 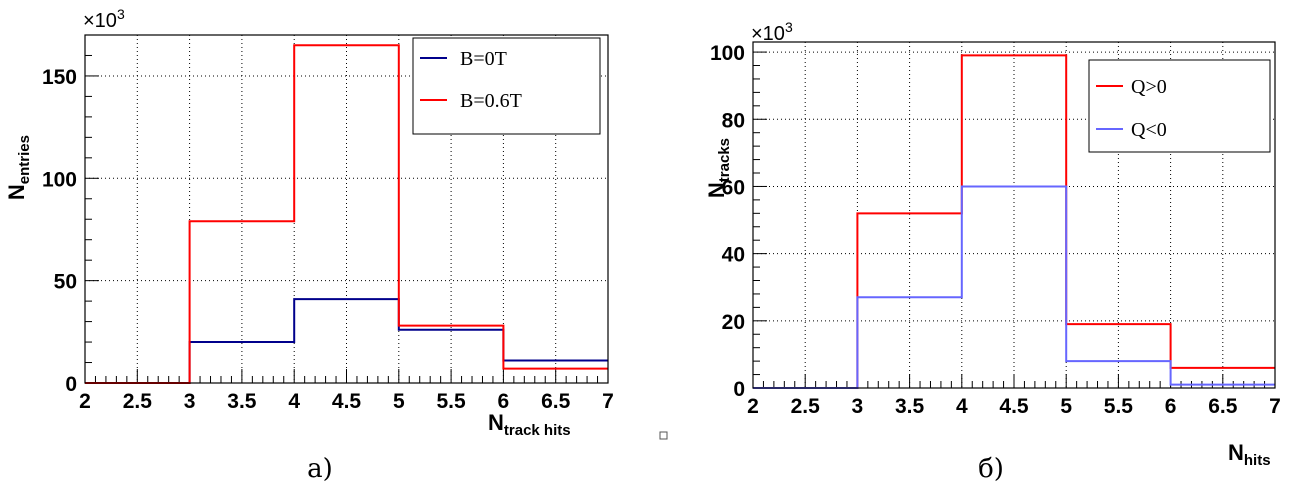 I want to click on legend-label-2: B=0.6T, so click(x=491, y=101).